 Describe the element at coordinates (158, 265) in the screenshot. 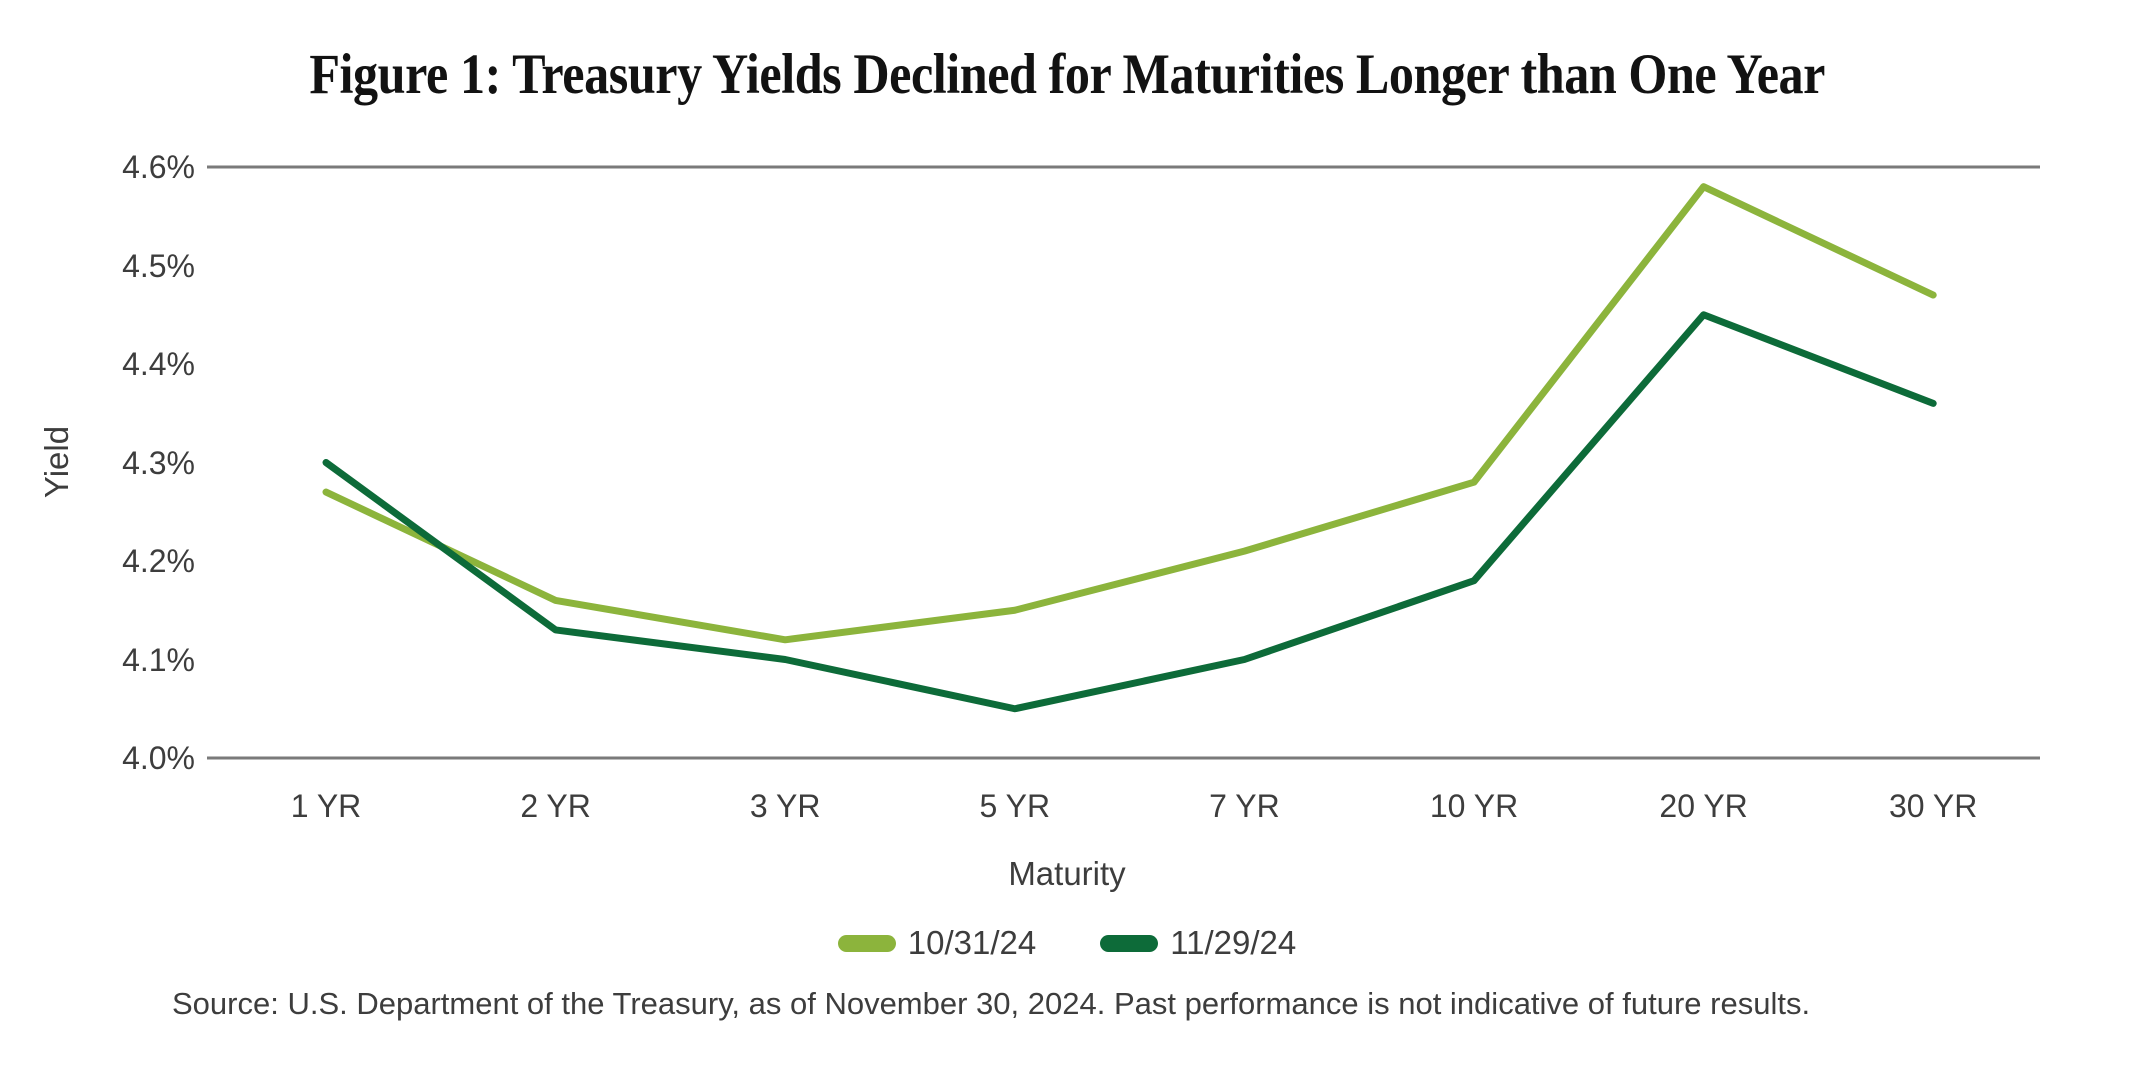

I see `y-tick-label: 4.5%` at that location.